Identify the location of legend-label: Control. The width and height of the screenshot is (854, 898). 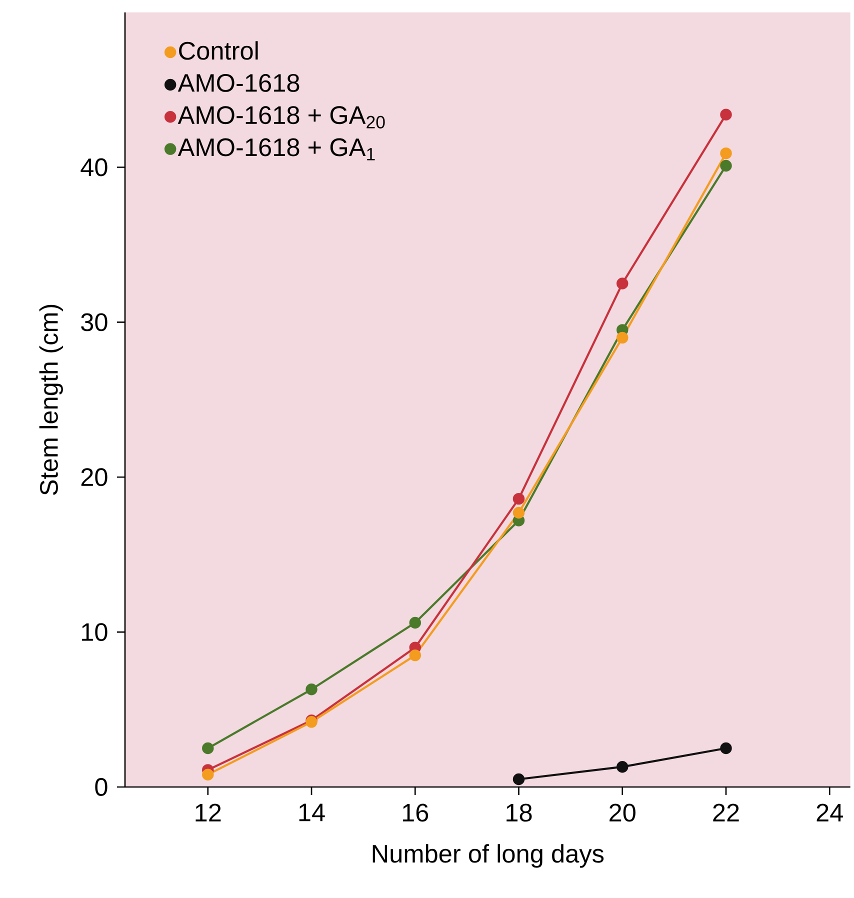
(218, 50).